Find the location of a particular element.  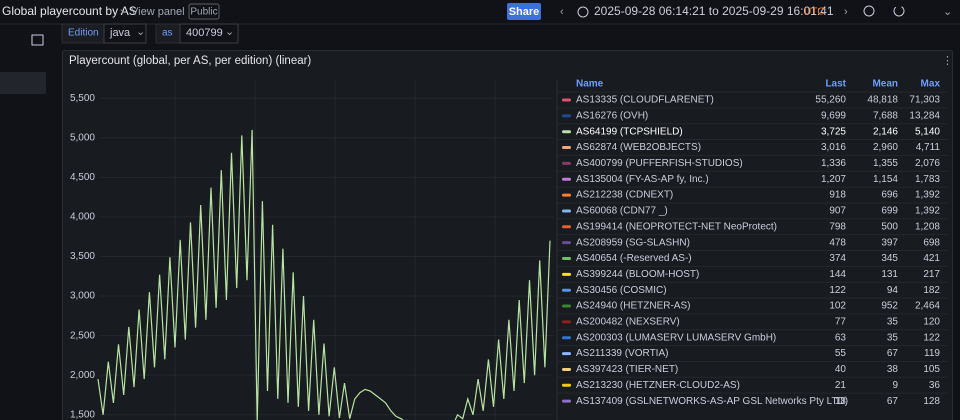

legend-last: 55 is located at coordinates (841, 353).